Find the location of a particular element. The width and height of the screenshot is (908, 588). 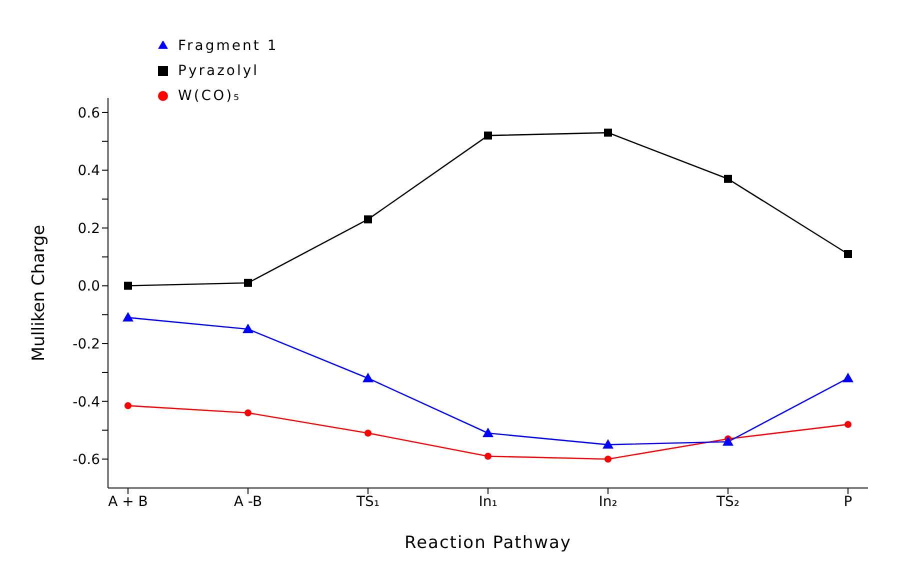

y-axis-title: Mulliken Charge is located at coordinates (39, 293).